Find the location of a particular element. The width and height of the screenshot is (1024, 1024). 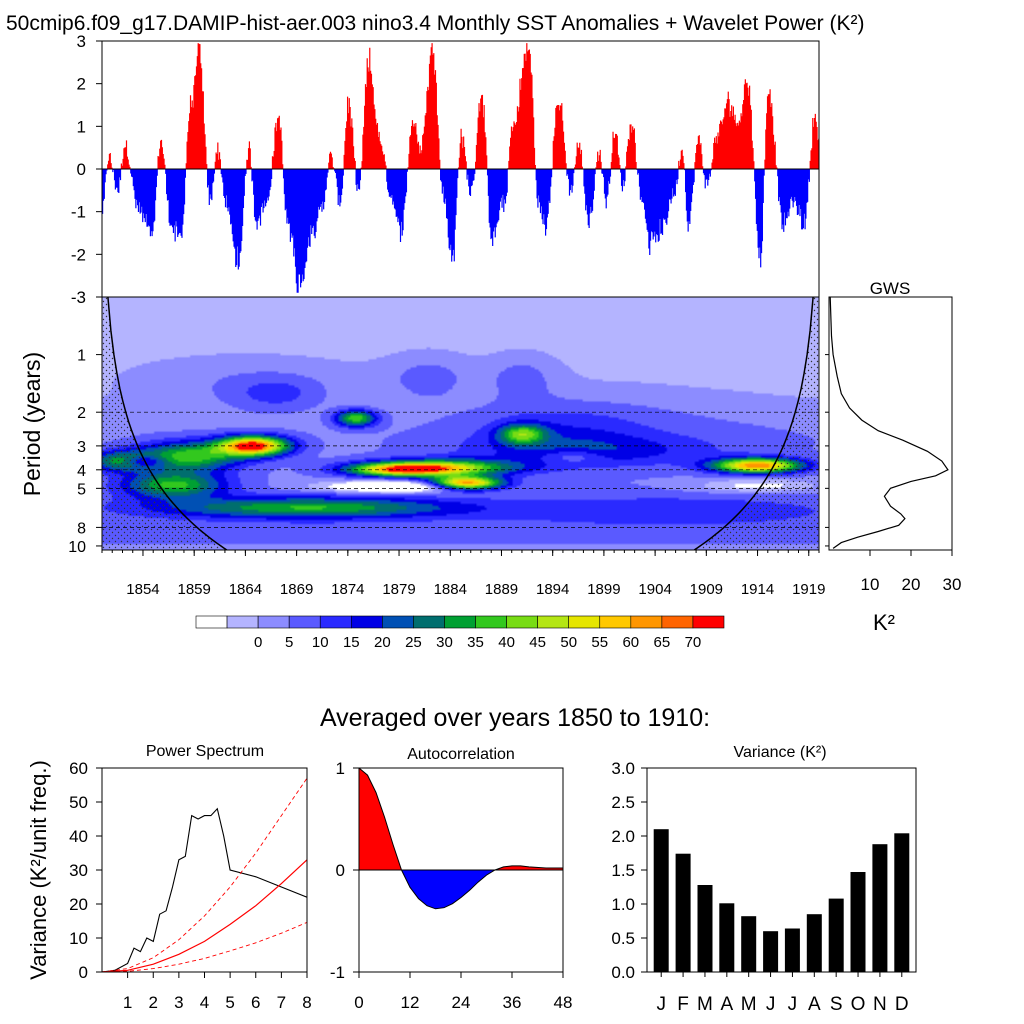

wavelet-x-tick-label: 1854 is located at coordinates (142, 589).